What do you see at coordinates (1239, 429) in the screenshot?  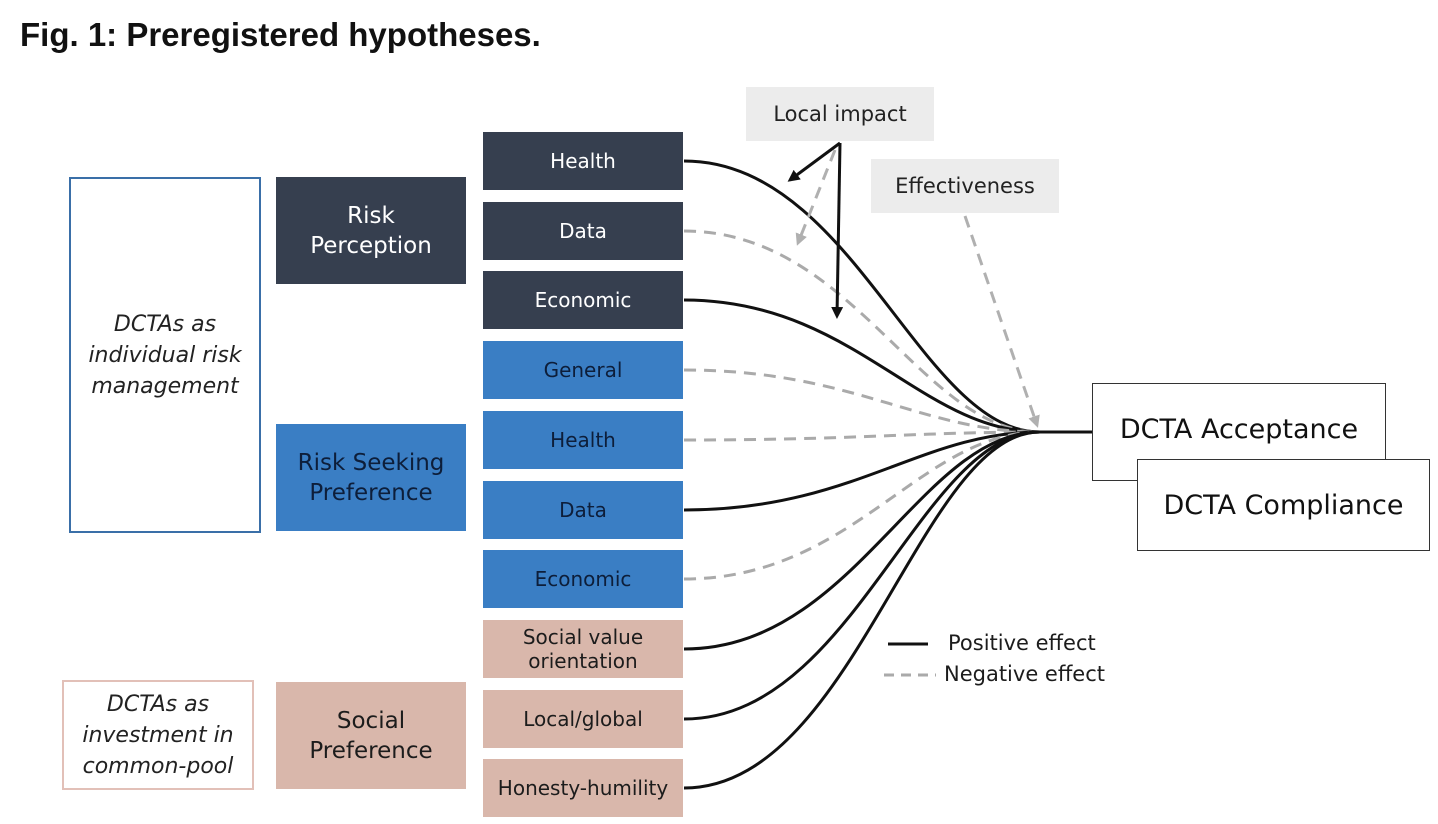 I see `outcome-acceptance-label: DCTA Acceptance` at bounding box center [1239, 429].